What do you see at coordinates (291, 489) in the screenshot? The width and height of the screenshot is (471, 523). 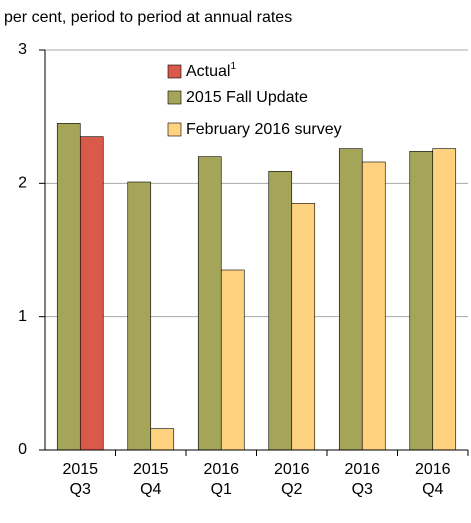 I see `x-tick-label: Q2` at bounding box center [291, 489].